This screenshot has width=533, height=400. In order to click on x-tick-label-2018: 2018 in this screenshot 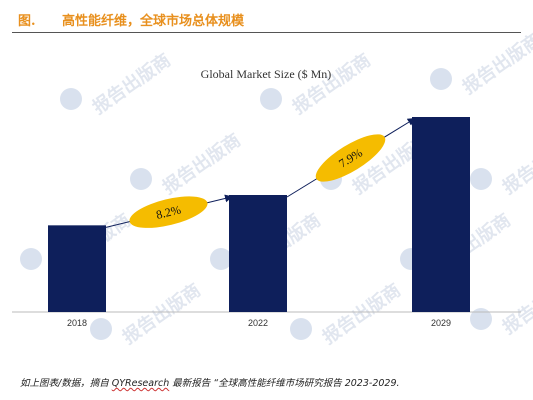, I will do `click(77, 323)`.